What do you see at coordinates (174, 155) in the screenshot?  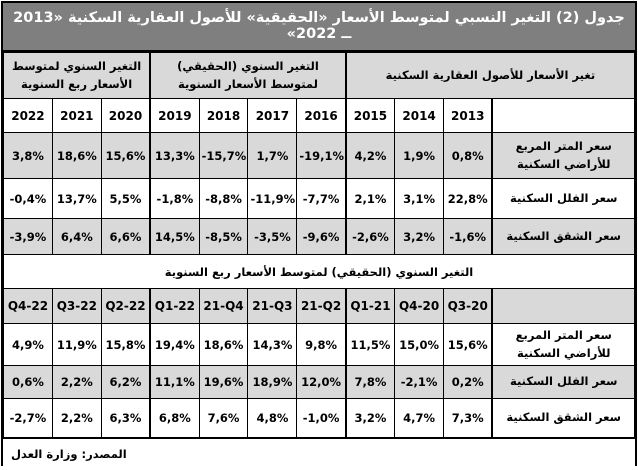 I see `value-cell: 13,3%` at bounding box center [174, 155].